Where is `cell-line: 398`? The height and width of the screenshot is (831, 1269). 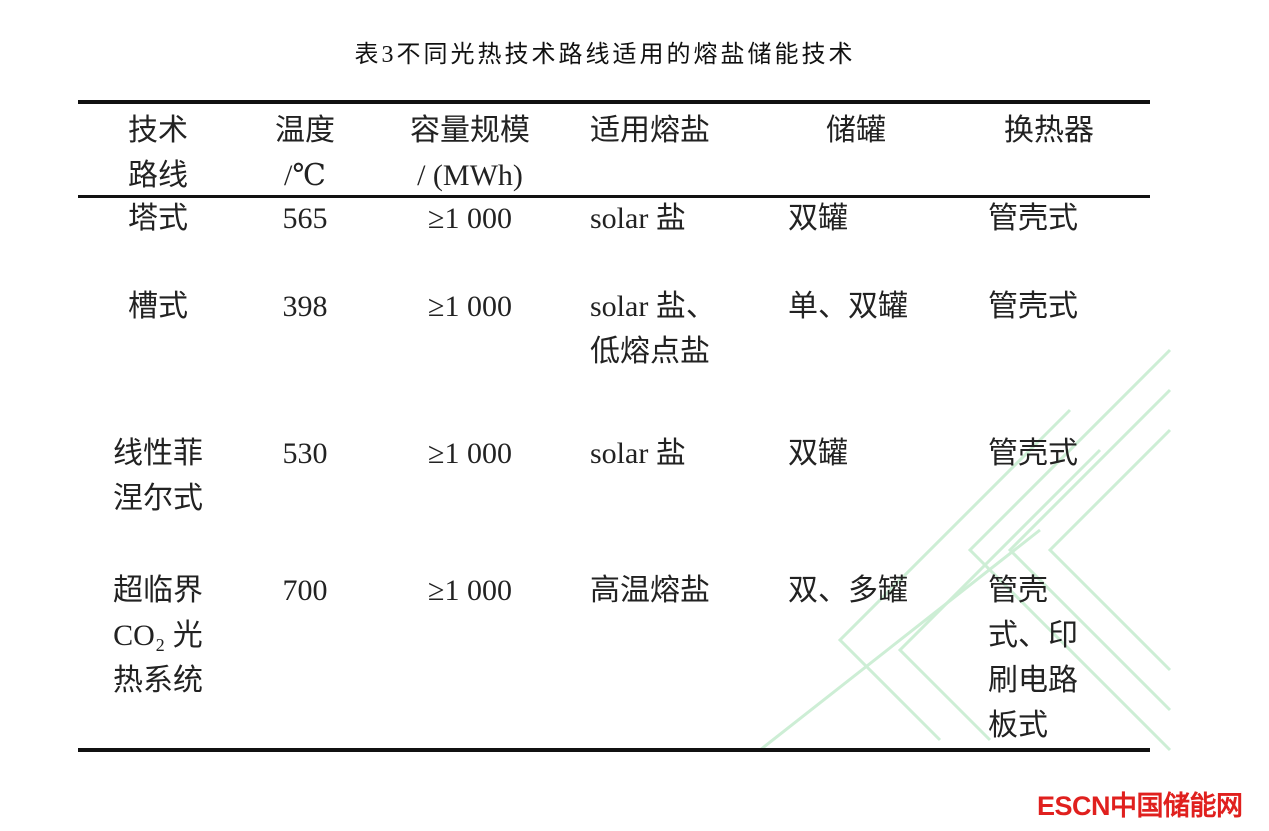 cell-line: 398 is located at coordinates (305, 306).